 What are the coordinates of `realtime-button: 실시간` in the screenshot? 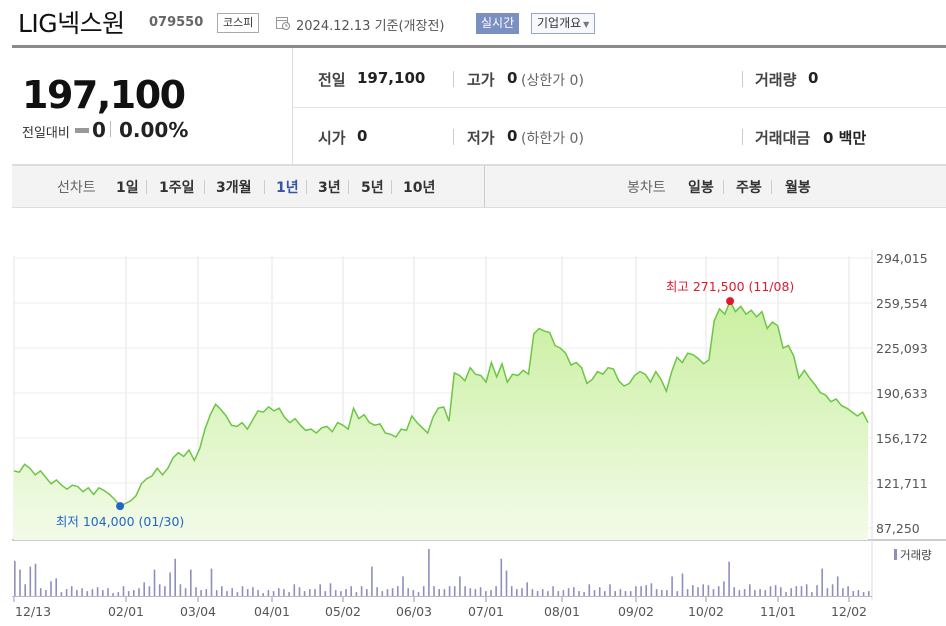 It's located at (498, 23).